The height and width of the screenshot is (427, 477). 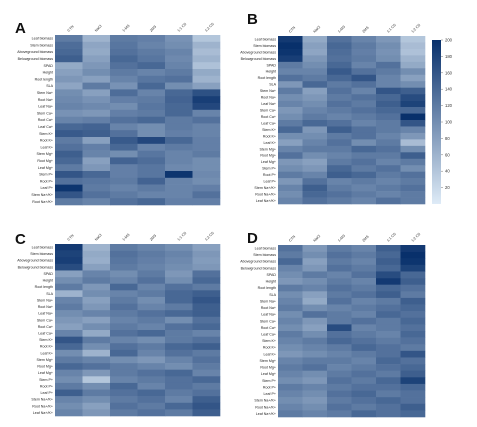 I want to click on row-label: SPAD, so click(x=48, y=66).